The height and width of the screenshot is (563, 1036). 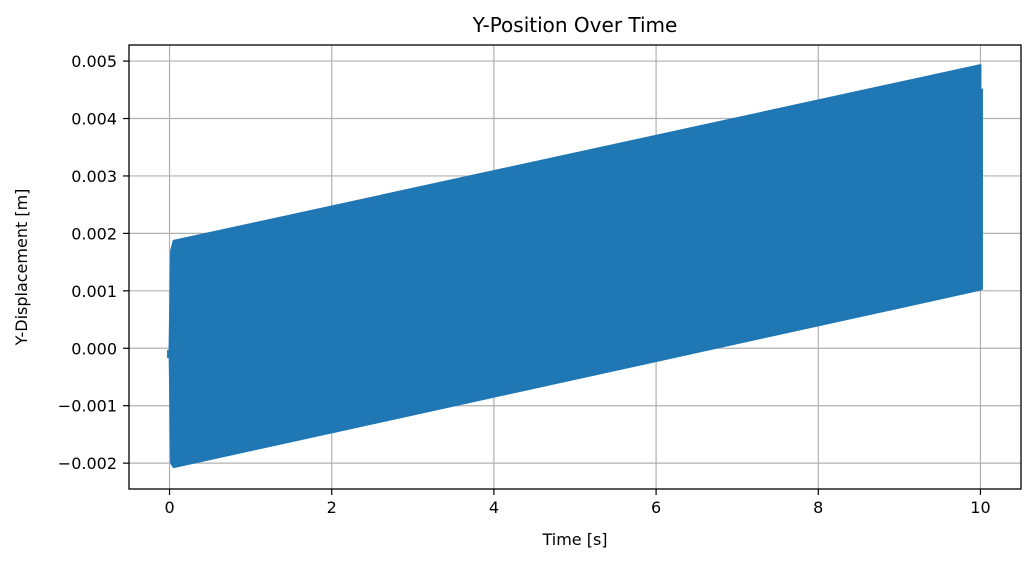 I want to click on y-tick-label: 0.005, so click(x=94, y=61).